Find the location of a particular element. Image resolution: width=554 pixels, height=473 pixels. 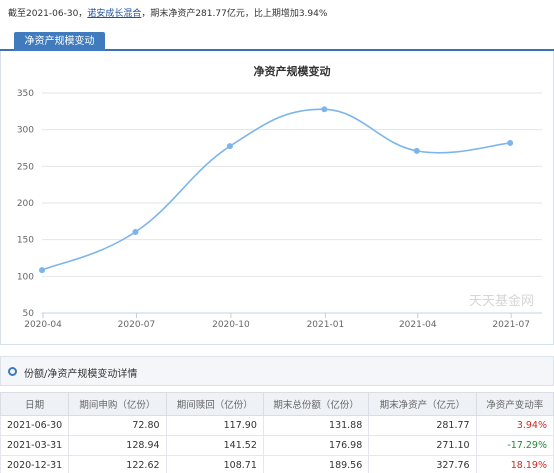

table-cell: -17.29% is located at coordinates (514, 445).